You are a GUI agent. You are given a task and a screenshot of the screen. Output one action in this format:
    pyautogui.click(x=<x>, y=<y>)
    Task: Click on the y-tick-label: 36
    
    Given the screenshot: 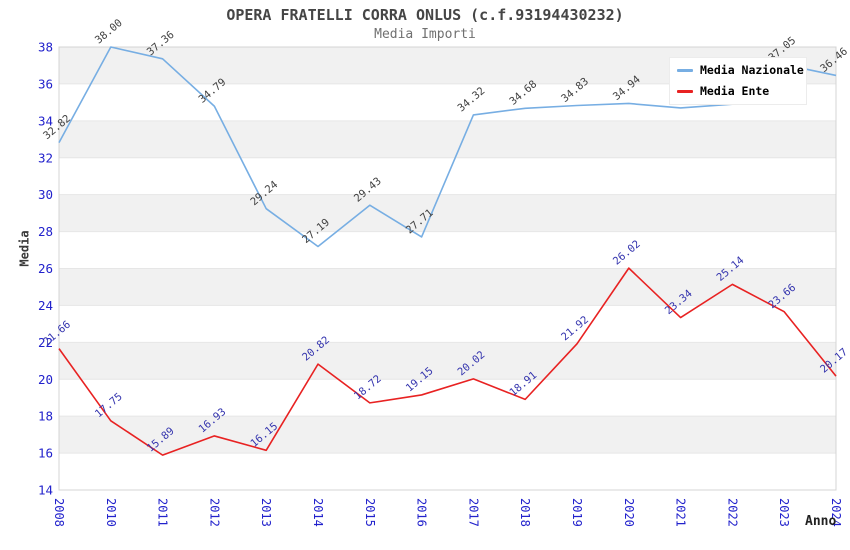 What is the action you would take?
    pyautogui.click(x=45, y=83)
    